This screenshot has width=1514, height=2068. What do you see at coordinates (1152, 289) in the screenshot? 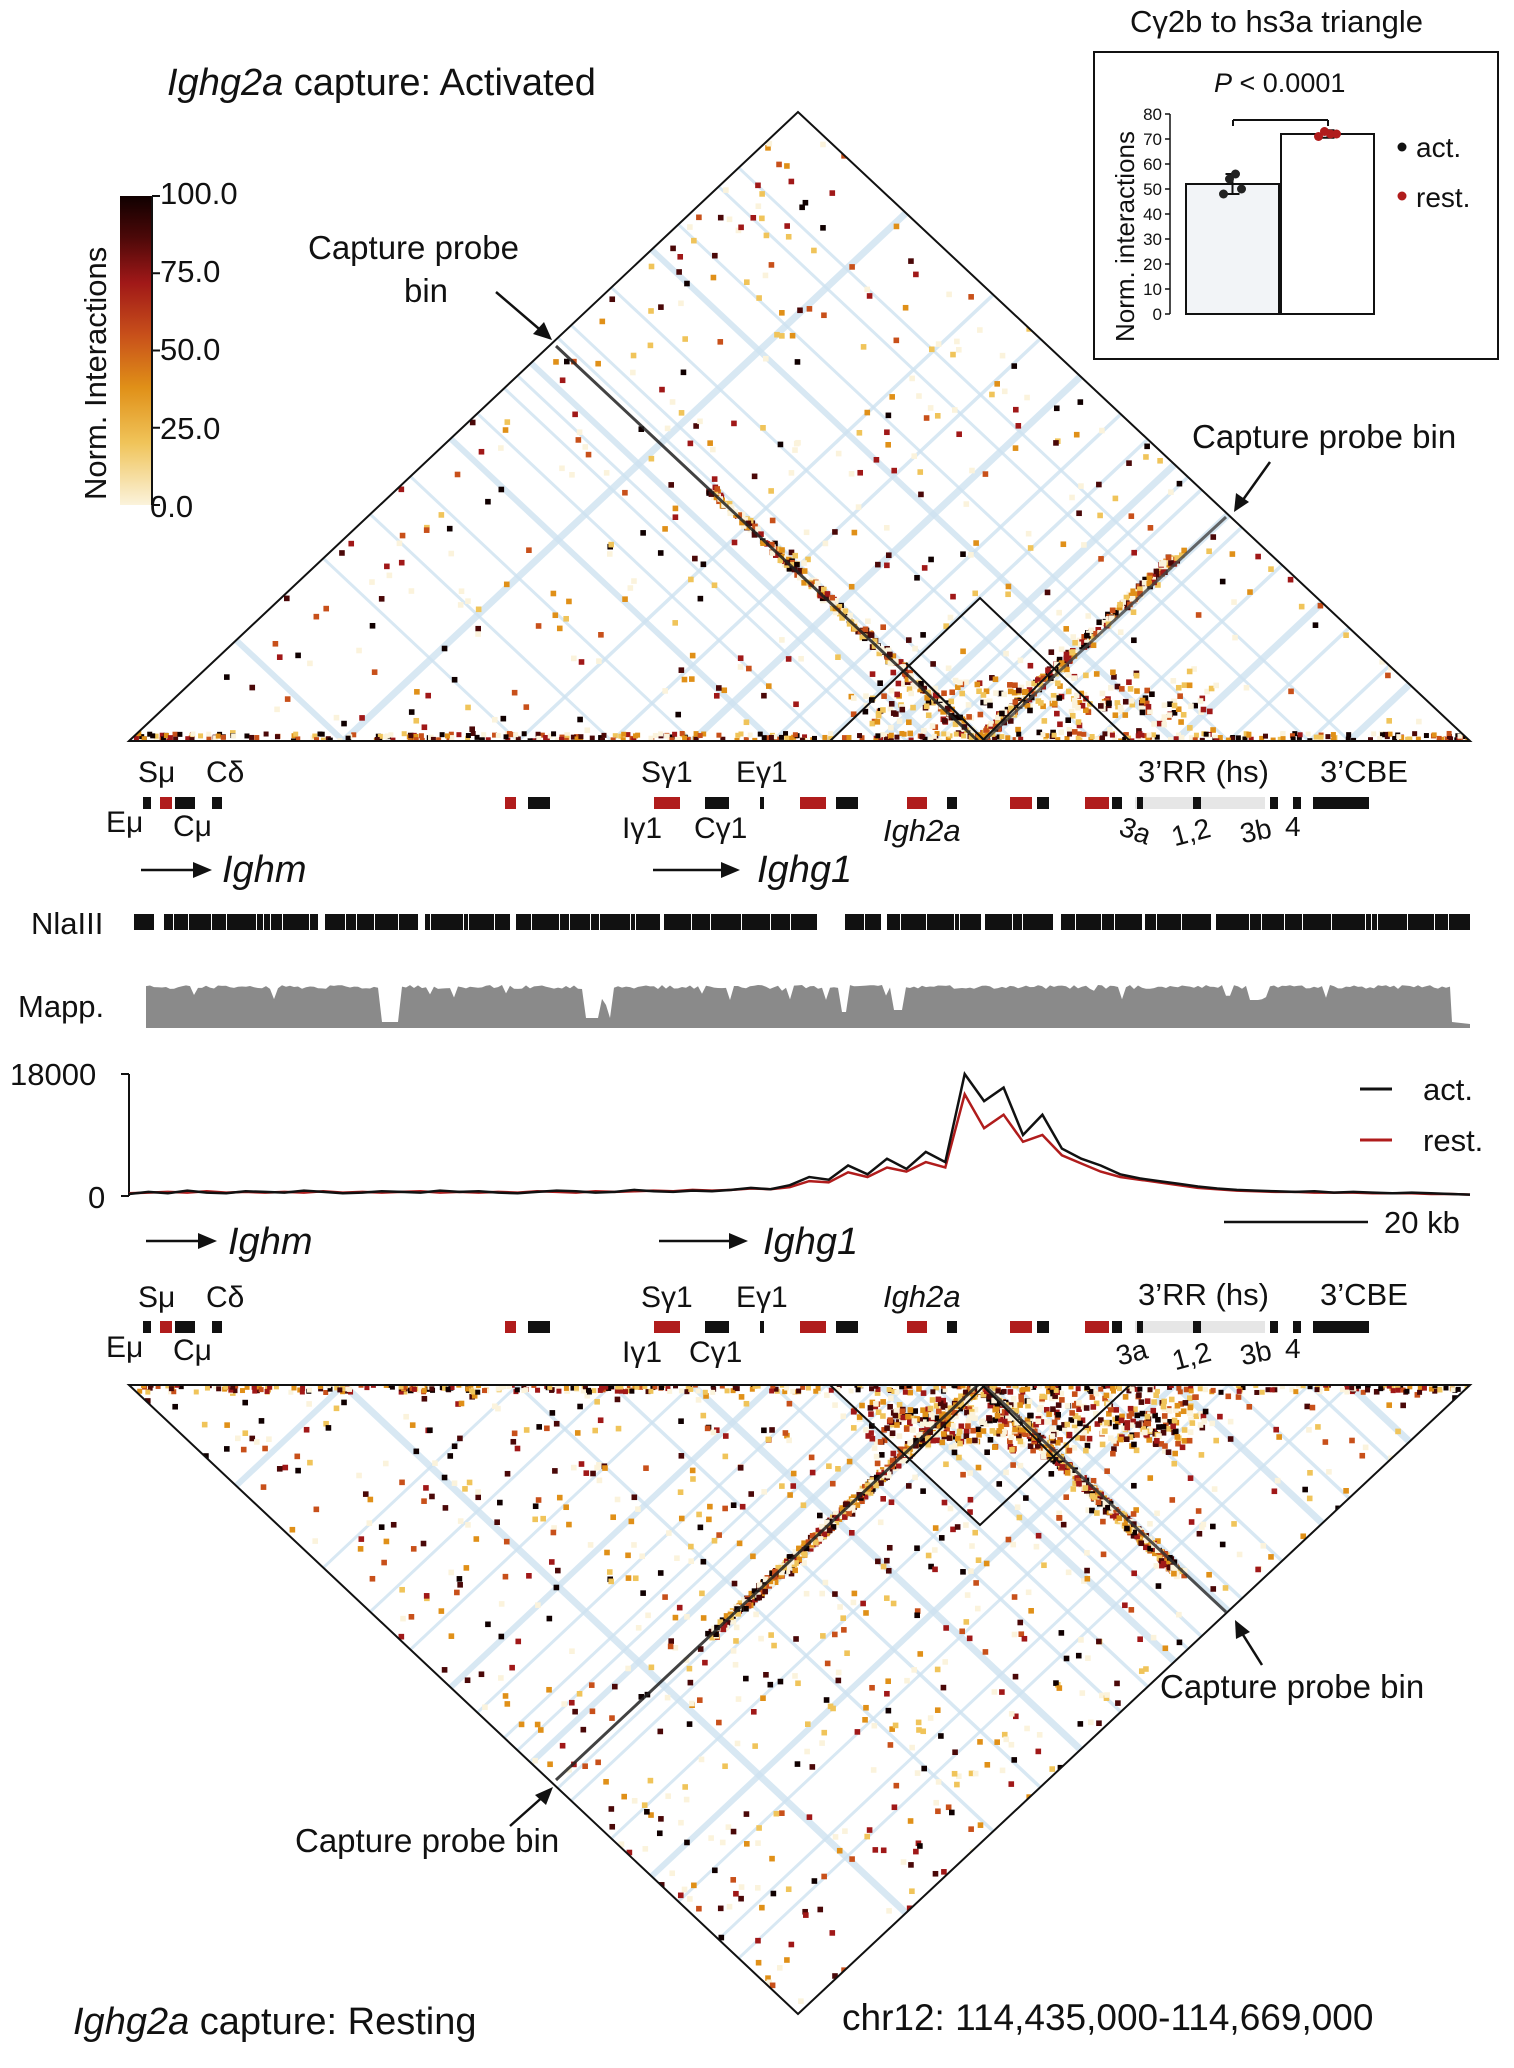
I see `inset-ytick-label: 10` at bounding box center [1152, 289].